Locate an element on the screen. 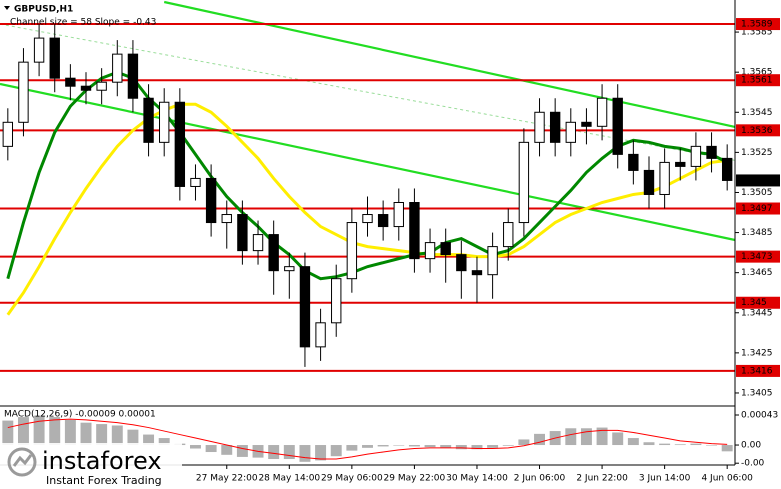  level-label: 1.3536 is located at coordinates (757, 131).